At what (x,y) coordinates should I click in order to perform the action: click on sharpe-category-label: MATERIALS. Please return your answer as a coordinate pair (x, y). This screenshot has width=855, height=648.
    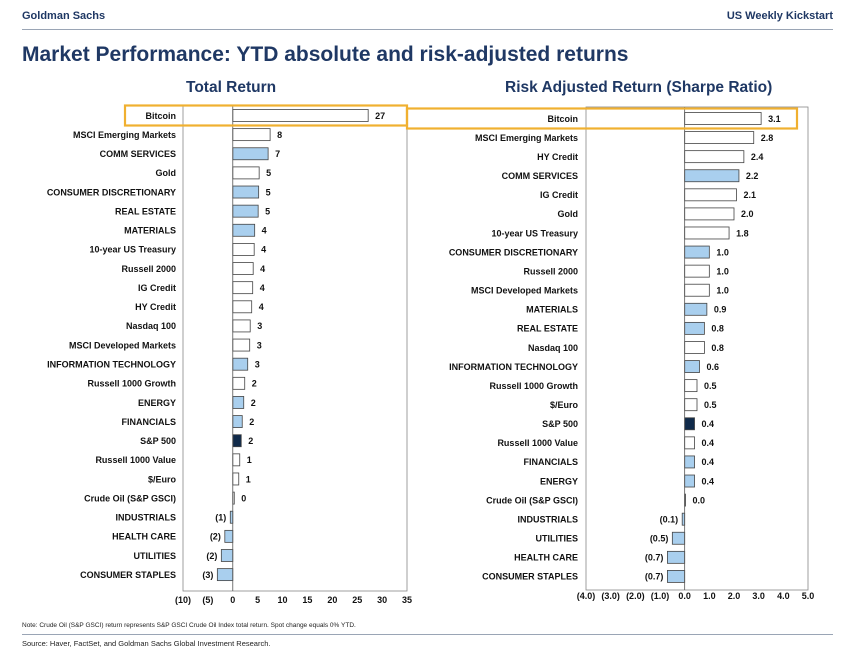
    Looking at the image, I should click on (552, 310).